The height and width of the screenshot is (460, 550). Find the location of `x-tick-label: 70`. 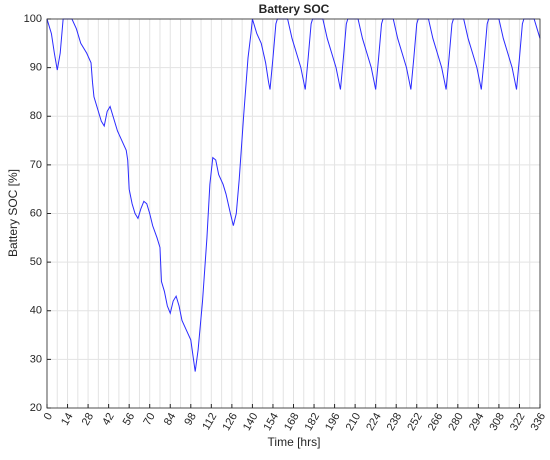

x-tick-label: 70 is located at coordinates (149, 419).